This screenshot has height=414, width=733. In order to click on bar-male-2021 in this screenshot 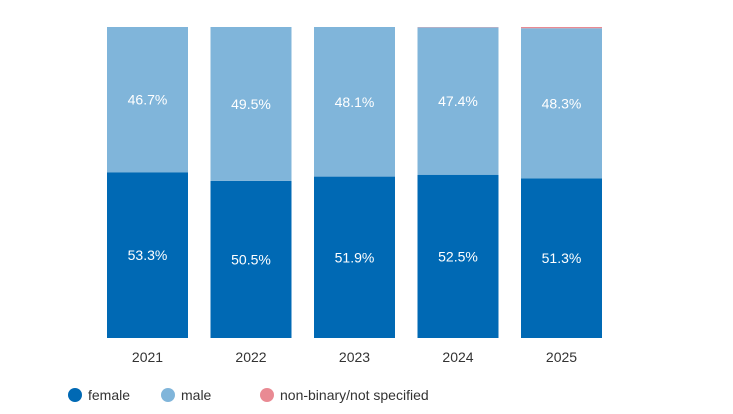, I will do `click(147, 100)`.